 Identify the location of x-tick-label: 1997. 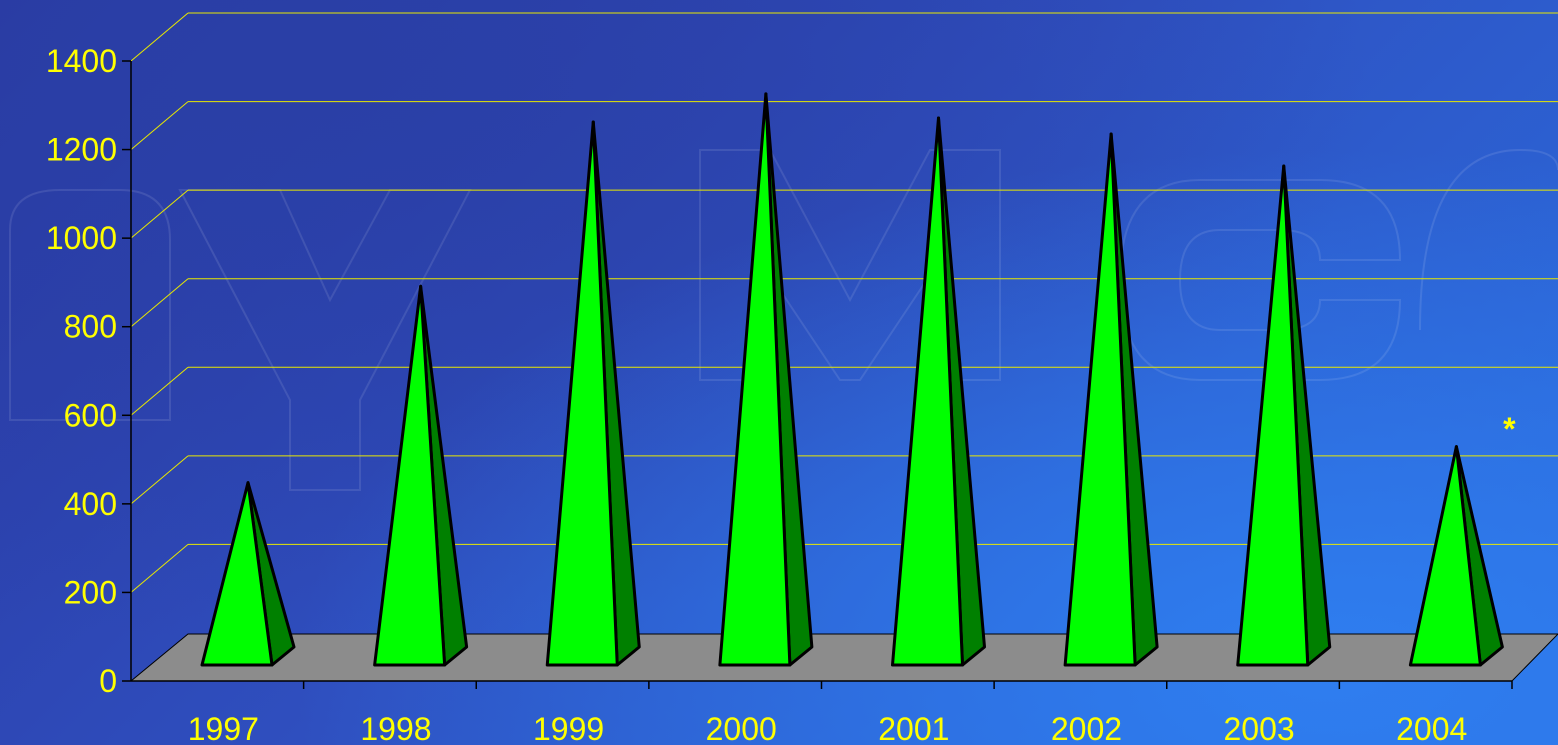
(223, 728).